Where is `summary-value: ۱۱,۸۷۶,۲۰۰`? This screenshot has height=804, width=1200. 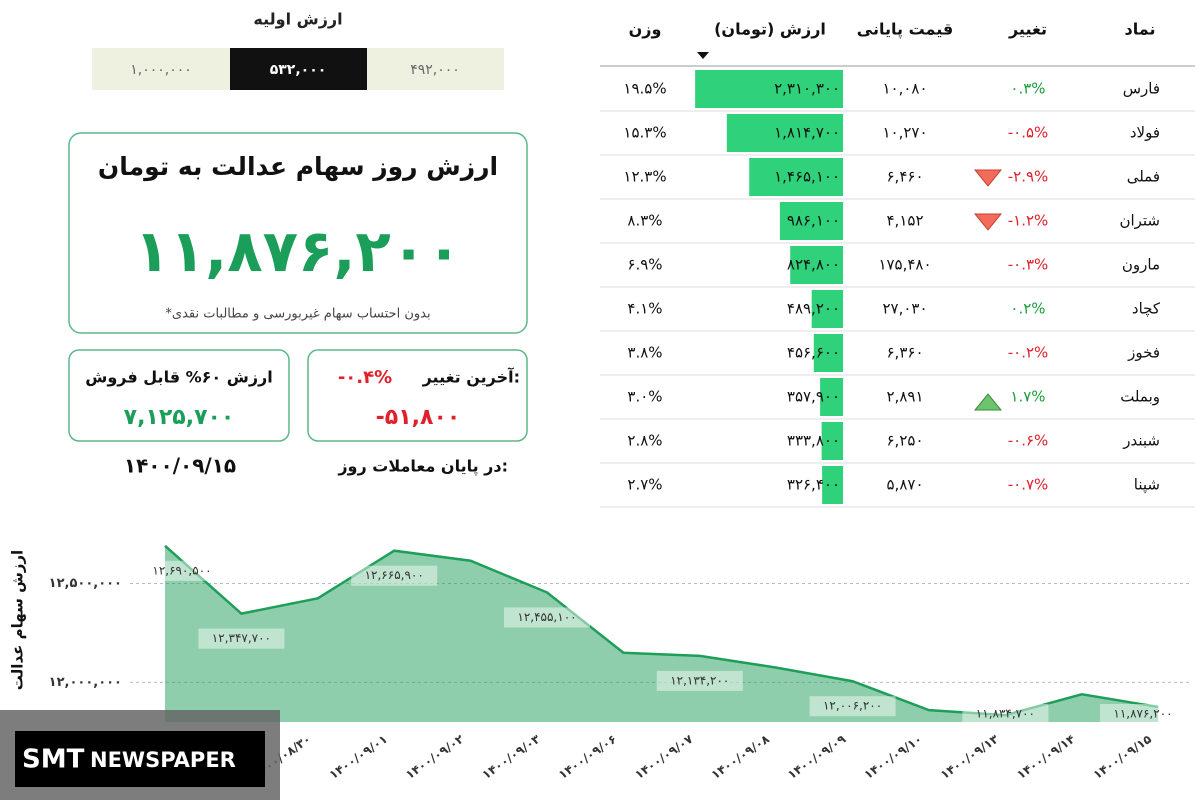
summary-value: ۱۱,۸۷۶,۲۰۰ is located at coordinates (297, 251).